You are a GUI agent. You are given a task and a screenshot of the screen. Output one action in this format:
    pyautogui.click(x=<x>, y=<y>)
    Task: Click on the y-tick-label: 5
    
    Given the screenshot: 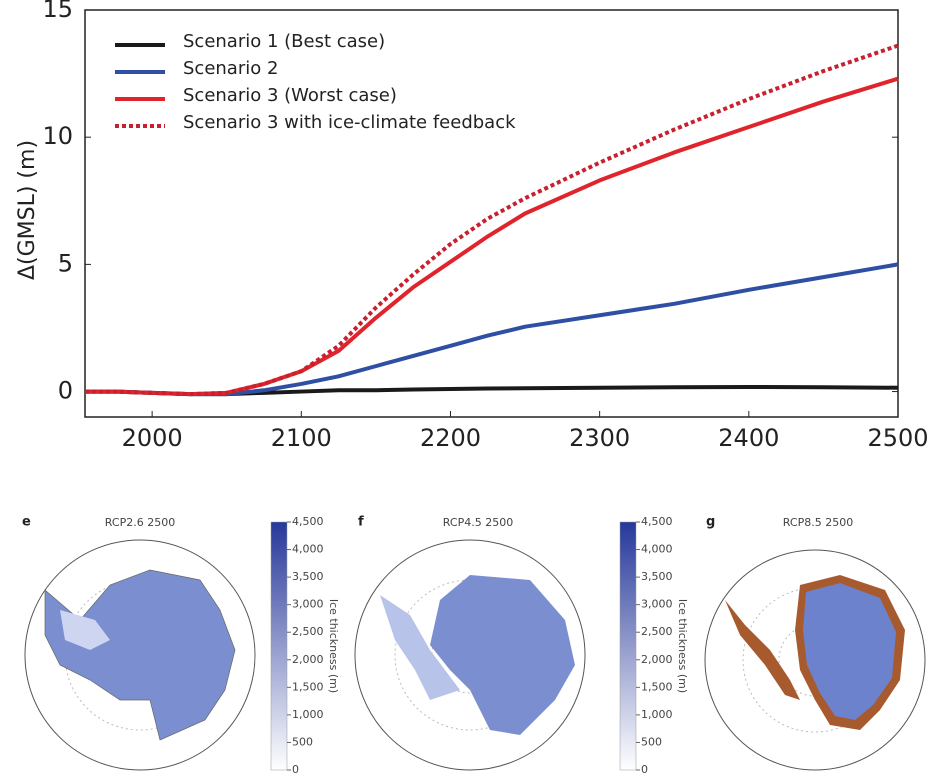 What is the action you would take?
    pyautogui.click(x=65, y=263)
    